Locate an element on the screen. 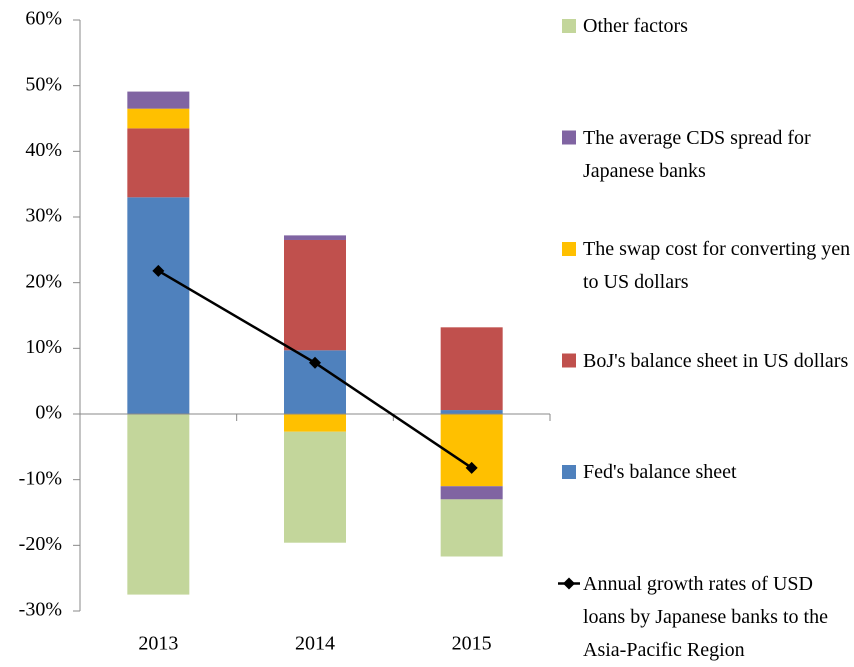 This screenshot has height=667, width=854. legend-label: Other factors is located at coordinates (635, 26).